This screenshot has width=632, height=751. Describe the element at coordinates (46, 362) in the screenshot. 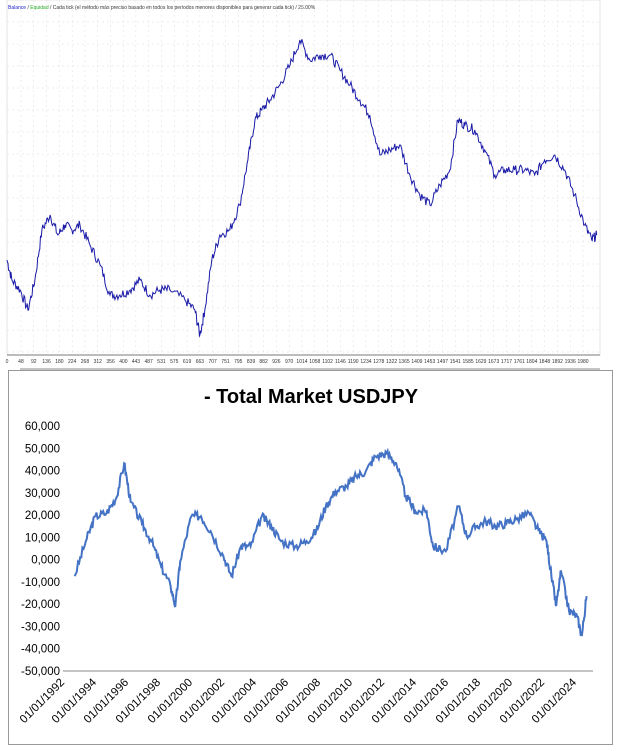

I see `x-tick-label: 136` at that location.